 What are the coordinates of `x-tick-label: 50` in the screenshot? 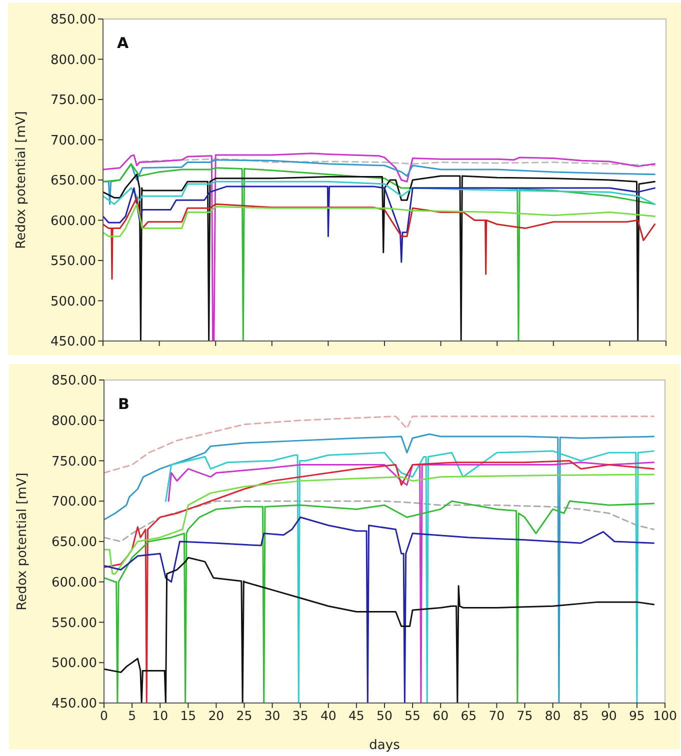 It's located at (384, 715).